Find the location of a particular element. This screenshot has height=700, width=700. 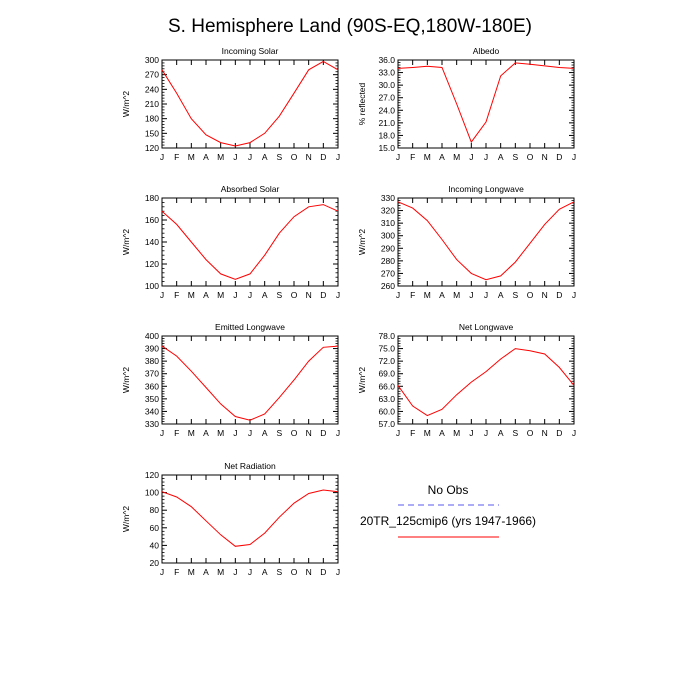

y-tick-label: 180 is located at coordinates (152, 198).